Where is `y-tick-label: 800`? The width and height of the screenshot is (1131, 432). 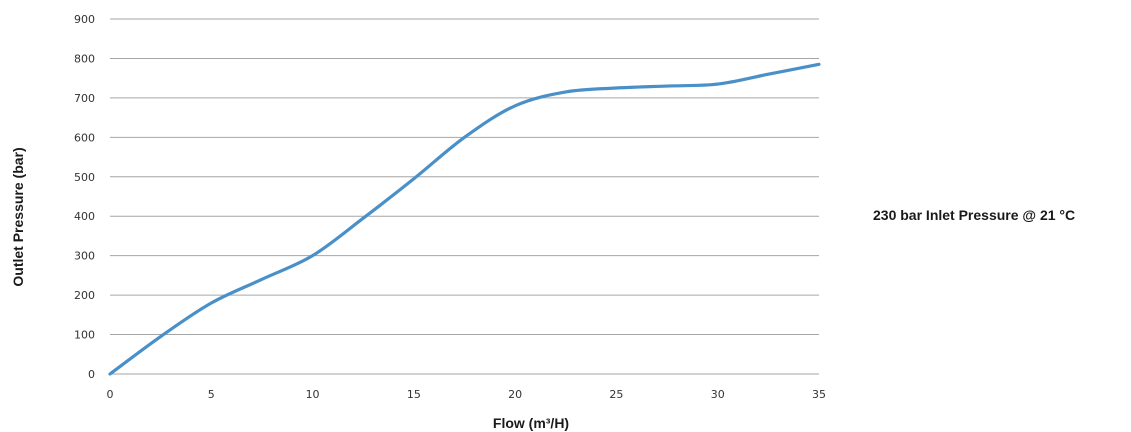
y-tick-label: 800 is located at coordinates (84, 58).